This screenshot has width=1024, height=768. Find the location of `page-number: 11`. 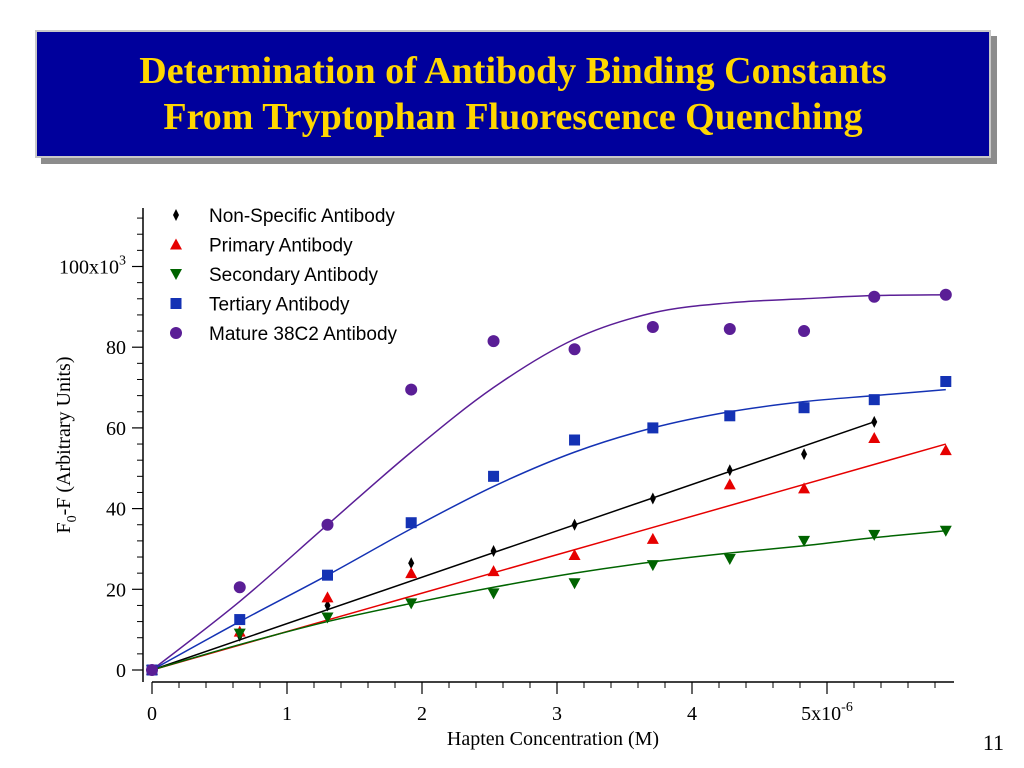

page-number: 11 is located at coordinates (993, 742).